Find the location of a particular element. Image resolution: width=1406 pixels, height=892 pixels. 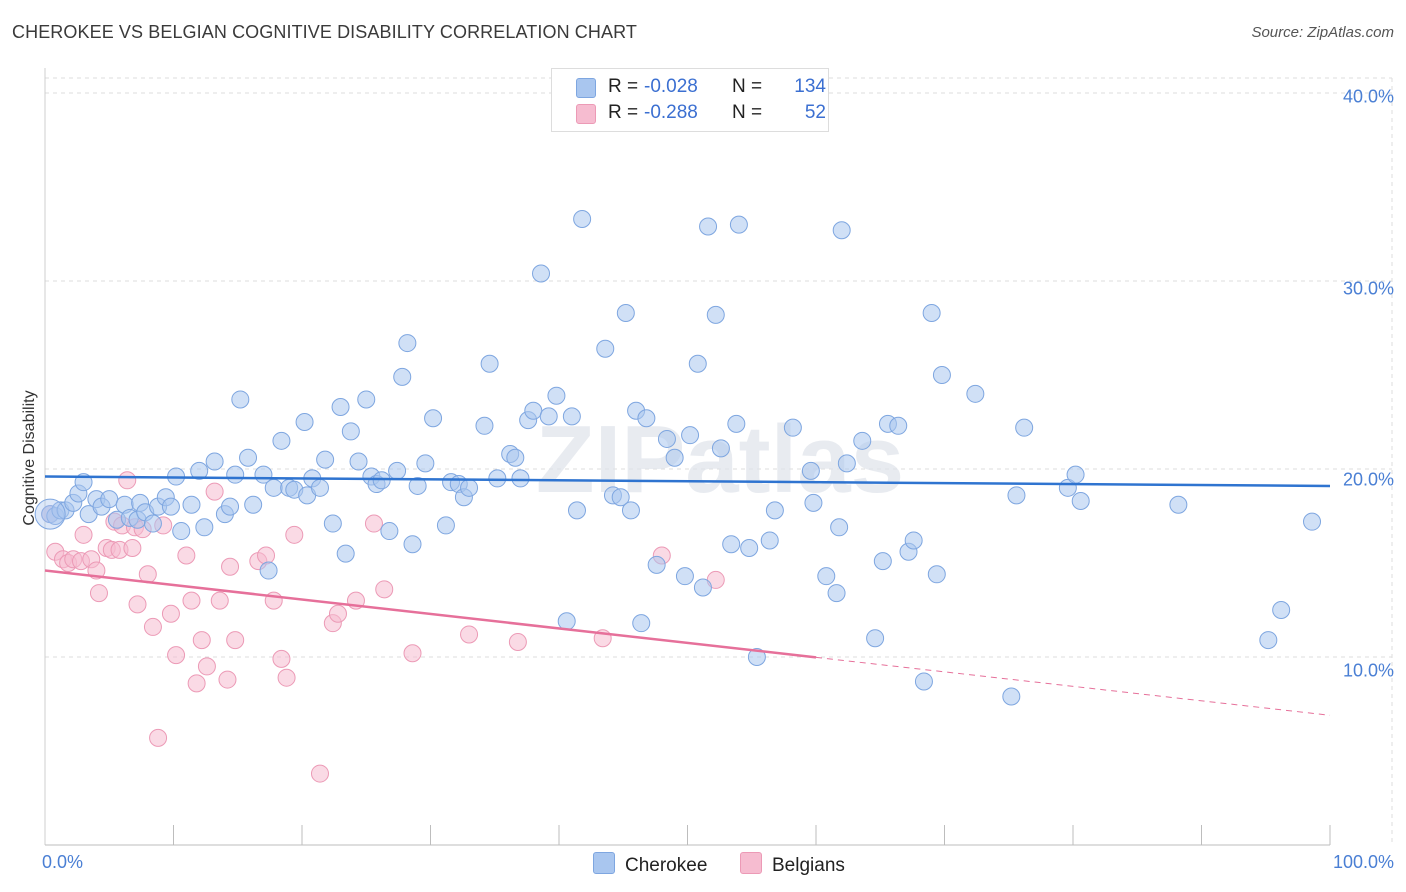

belgians-trend-extension is located at coordinates (1073, 686).